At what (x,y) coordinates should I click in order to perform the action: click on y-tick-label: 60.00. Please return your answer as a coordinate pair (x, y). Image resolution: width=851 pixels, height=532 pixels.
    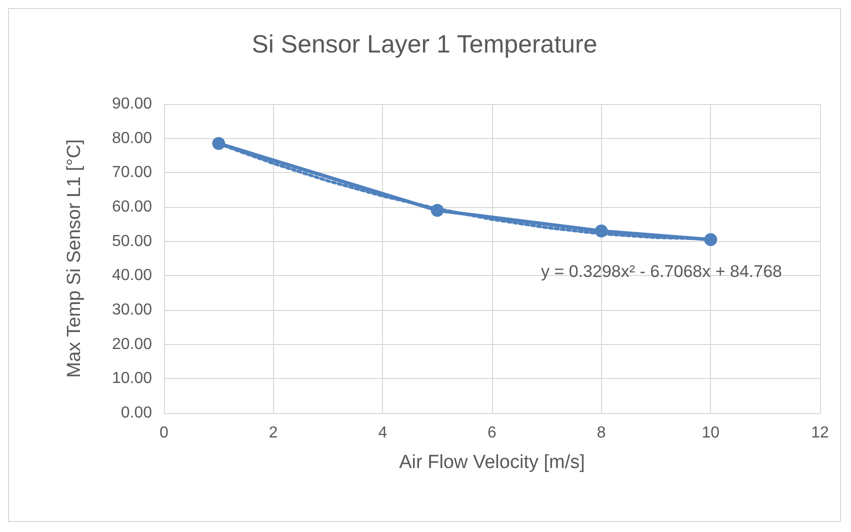
    Looking at the image, I should click on (132, 207).